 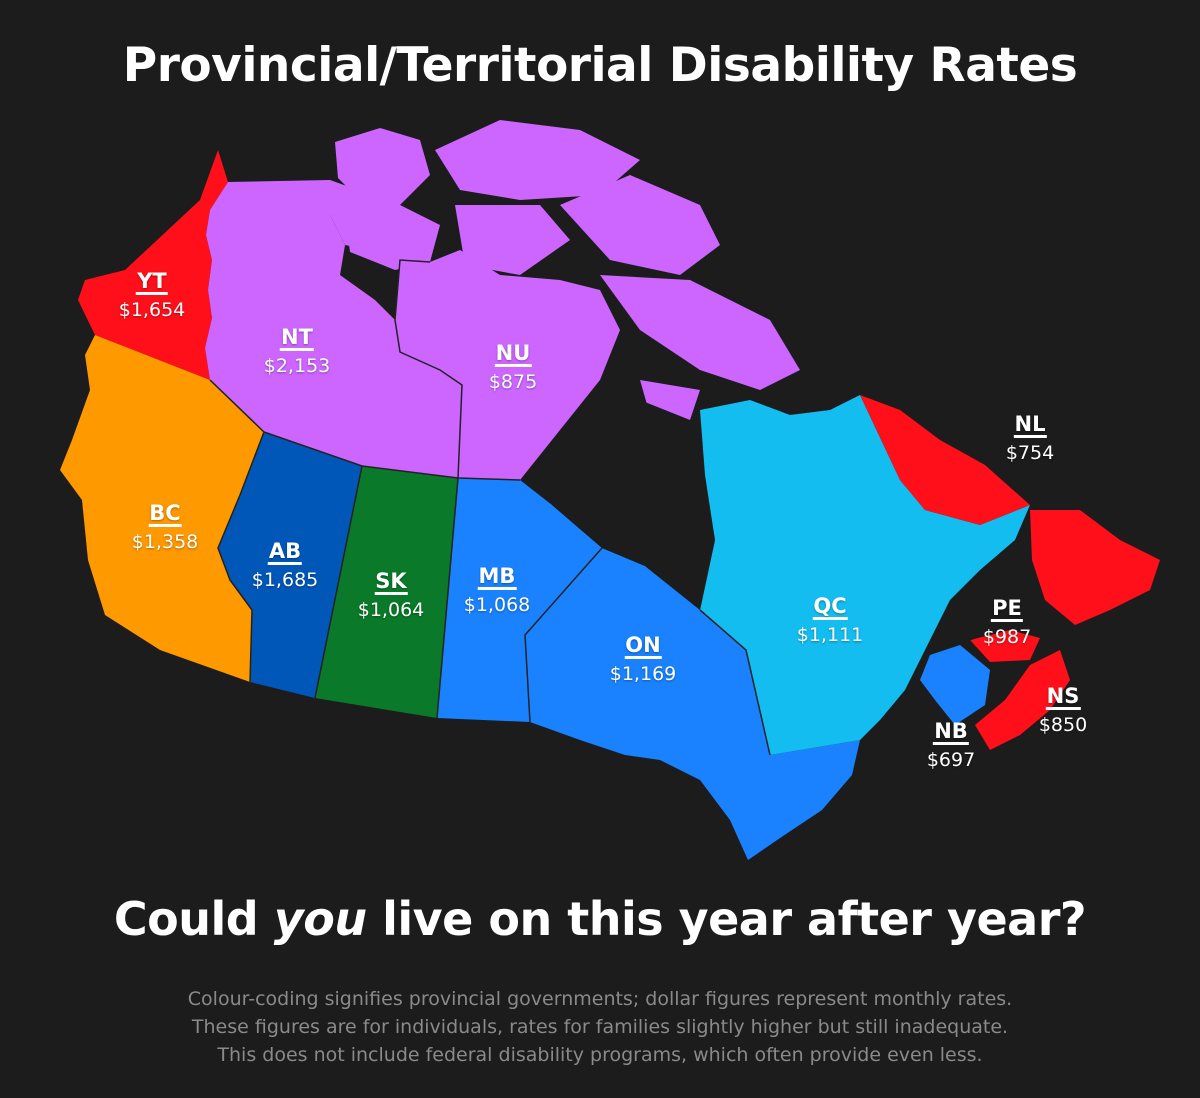 I want to click on label-pe: PE $987, so click(x=1007, y=622).